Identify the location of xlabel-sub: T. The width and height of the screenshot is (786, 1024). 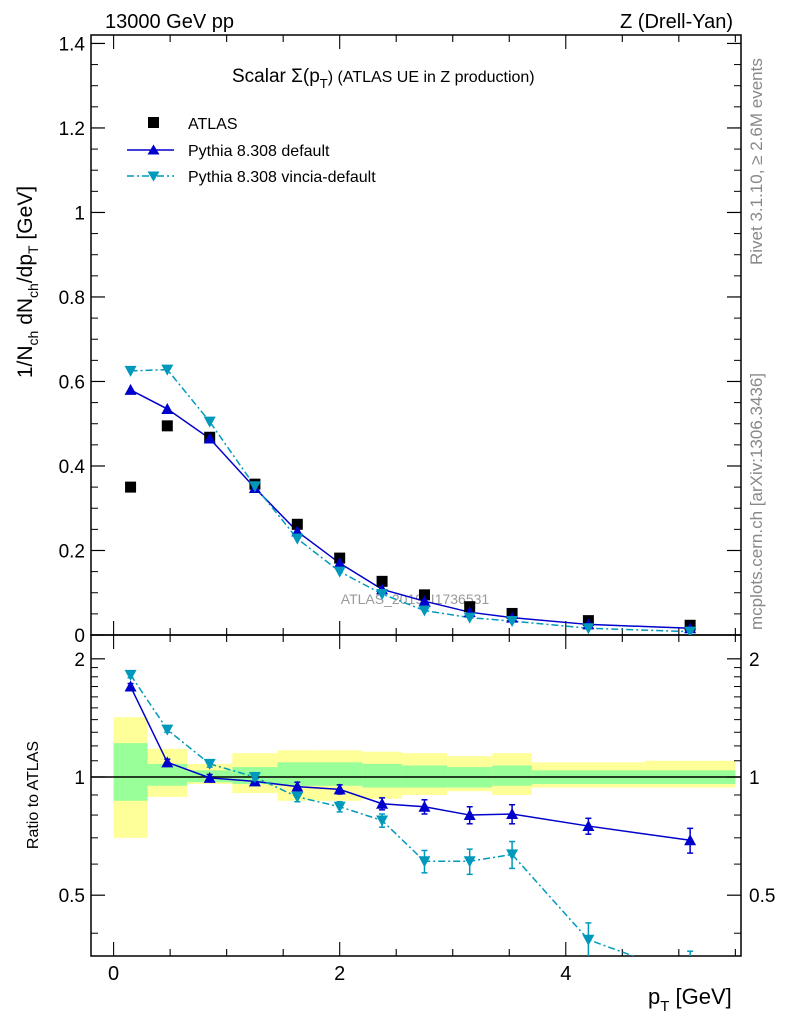
(664, 1006).